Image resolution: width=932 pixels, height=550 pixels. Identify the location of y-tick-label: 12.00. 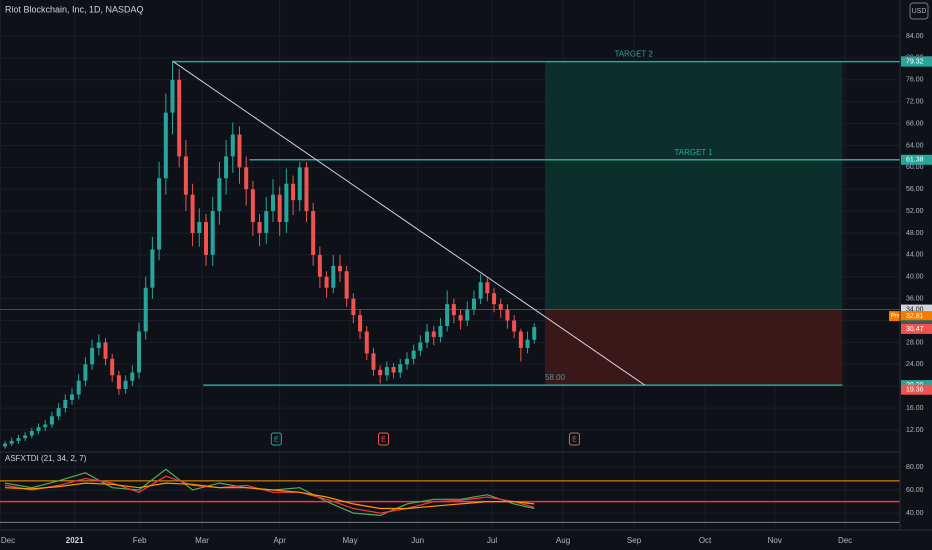
(915, 430).